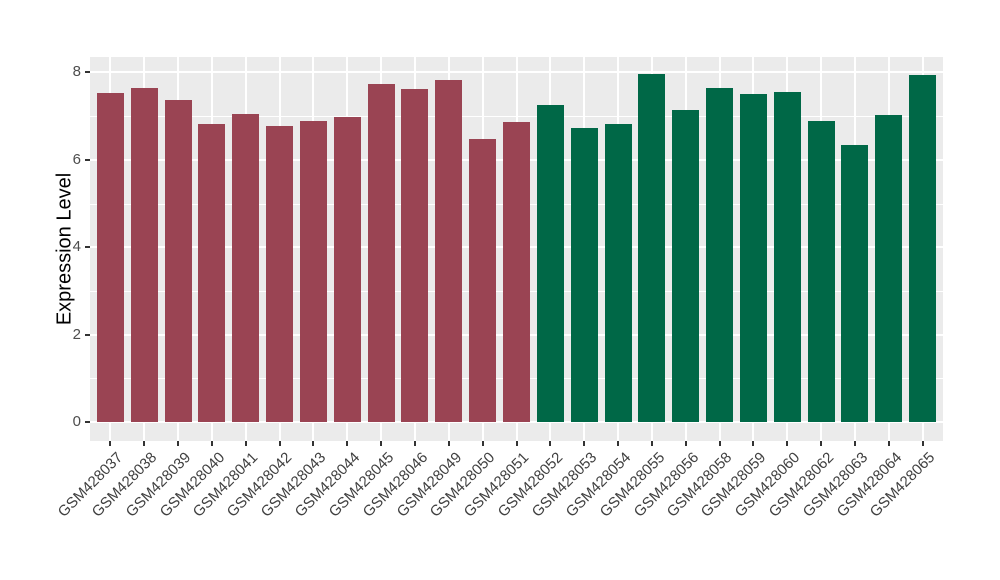  I want to click on bar-GSM428044, so click(347, 269).